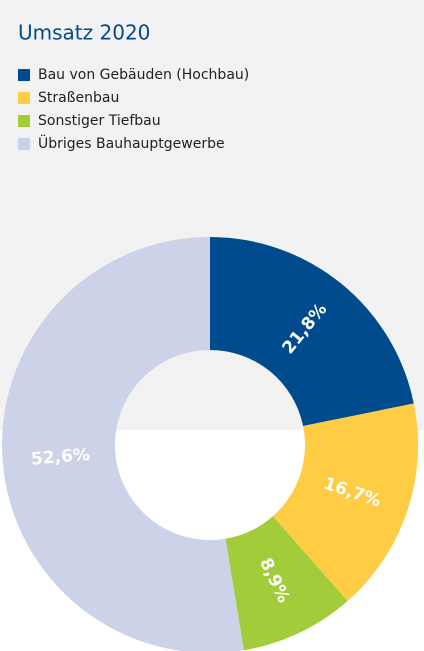  I want to click on legend-label: Straßenbau, so click(78, 98).